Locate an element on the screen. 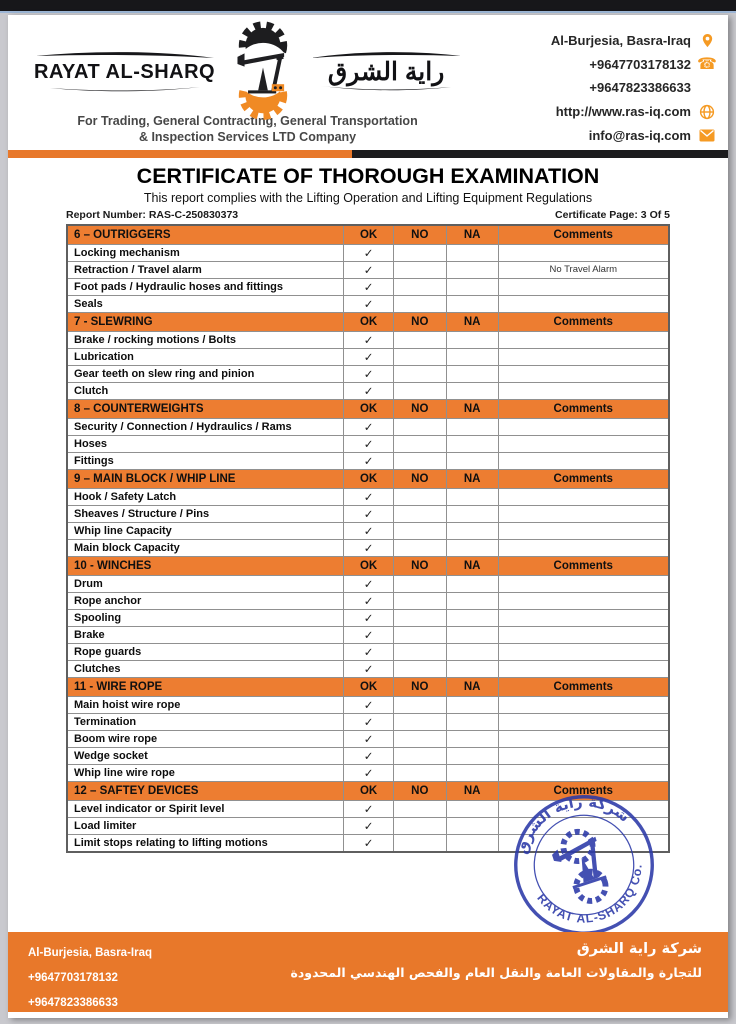 The image size is (736, 1024). section-title: 12 – SAFTEY DEVICES is located at coordinates (205, 790).